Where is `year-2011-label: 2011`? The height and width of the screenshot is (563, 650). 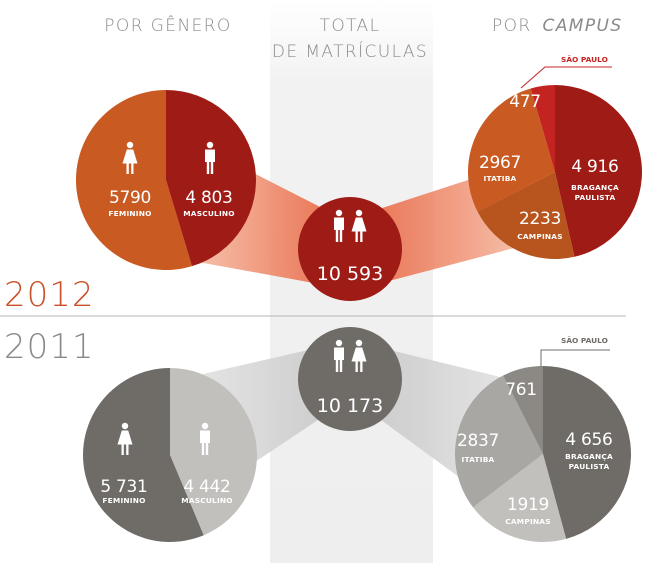
year-2011-label: 2011 is located at coordinates (49, 347).